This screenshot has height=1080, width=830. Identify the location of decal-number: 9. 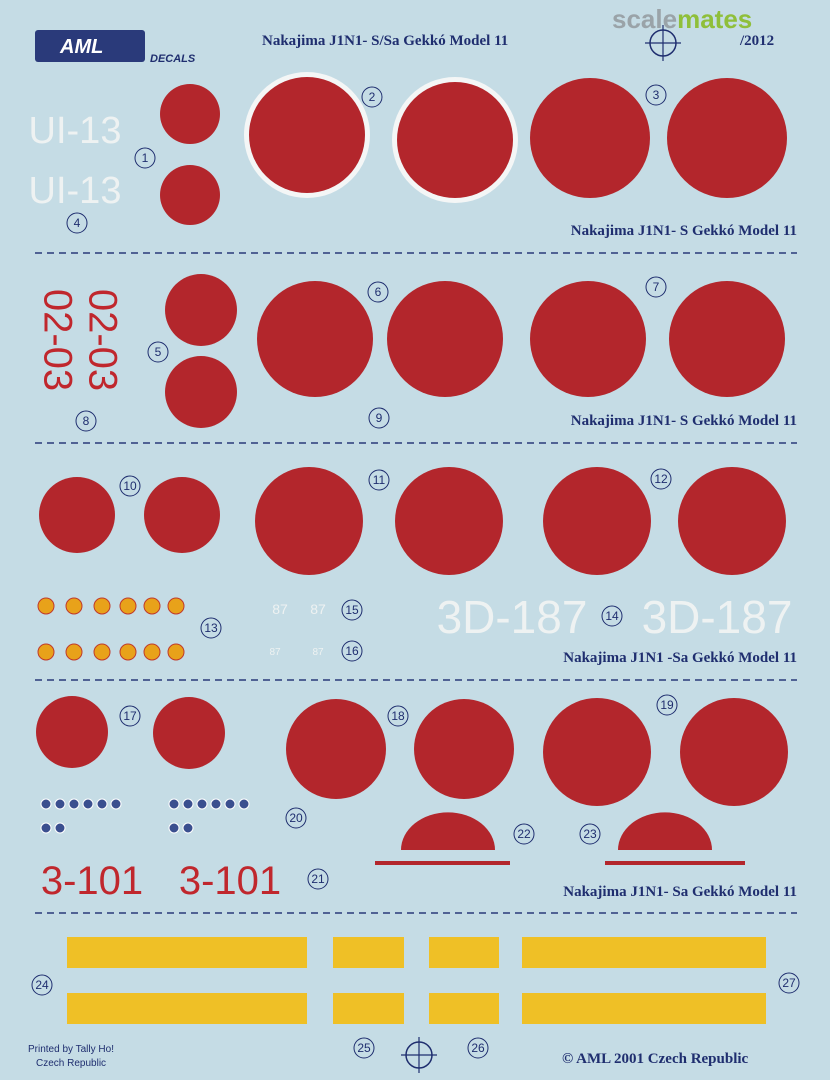
(379, 418).